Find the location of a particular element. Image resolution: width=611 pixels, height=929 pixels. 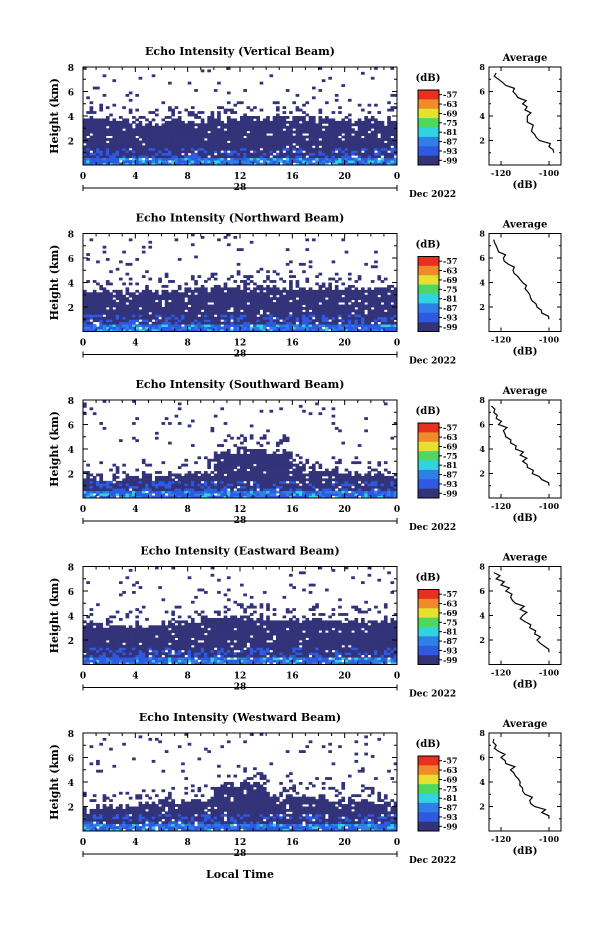

profile-y-tick-label: 8 is located at coordinates (482, 234).